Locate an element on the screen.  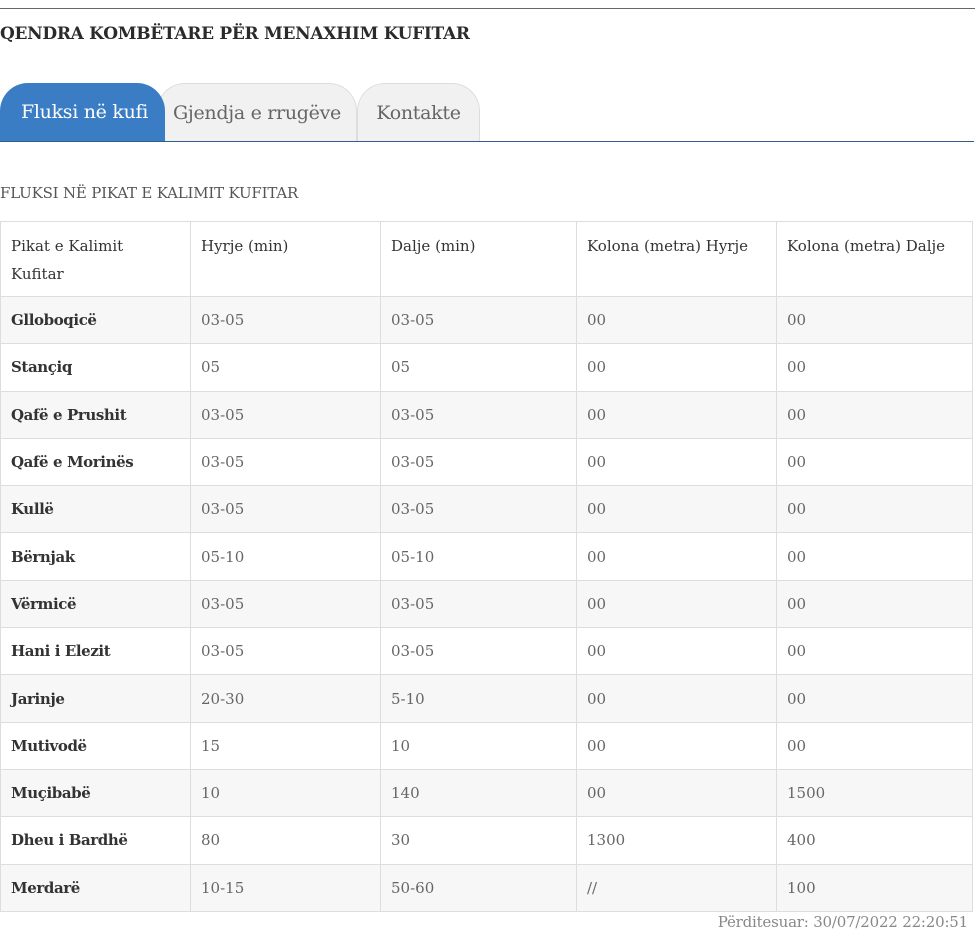
table-cell: 5-10 is located at coordinates (478, 698).